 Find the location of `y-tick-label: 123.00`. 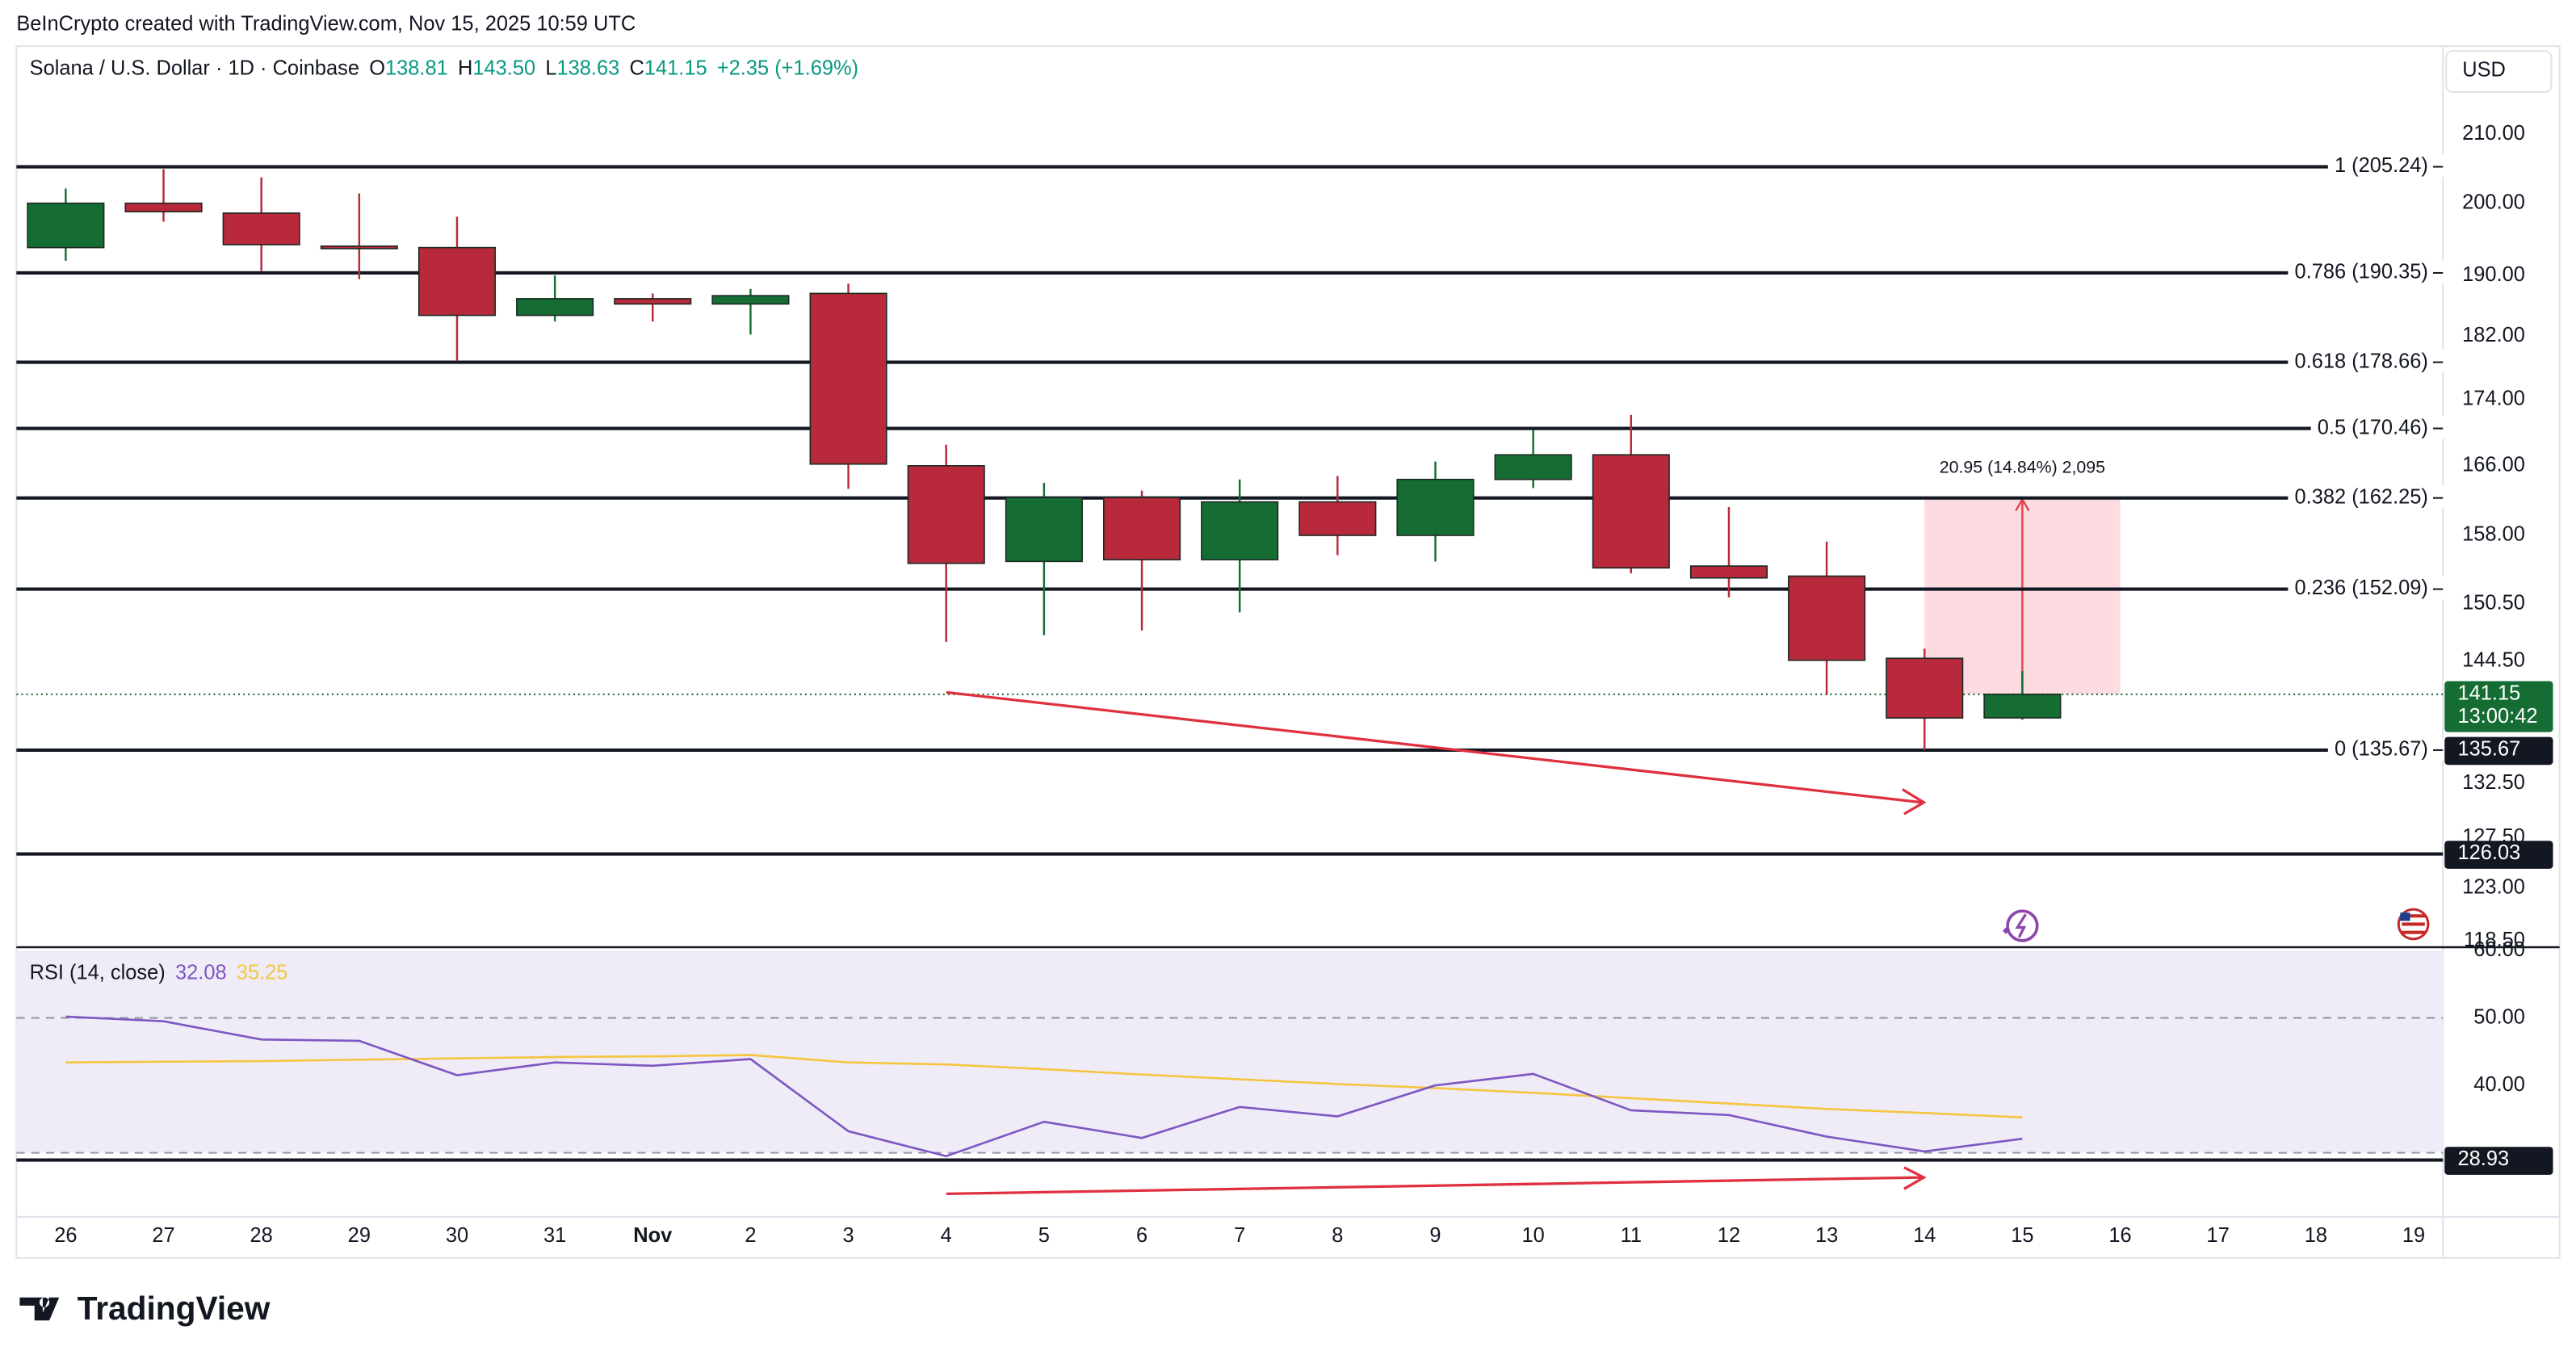

y-tick-label: 123.00 is located at coordinates (2493, 888).